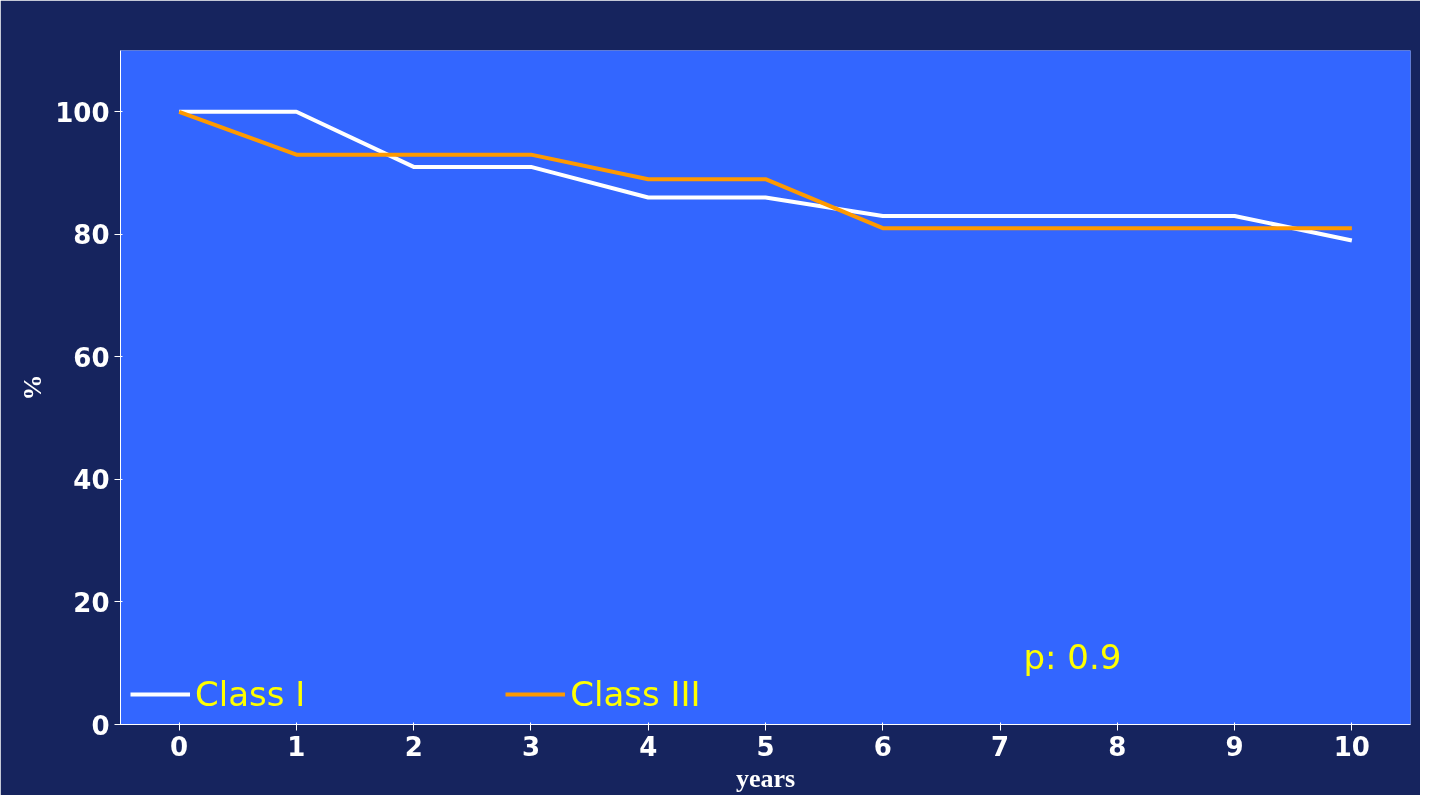 The image size is (1429, 802). I want to click on y-axis-title: %, so click(33, 387).